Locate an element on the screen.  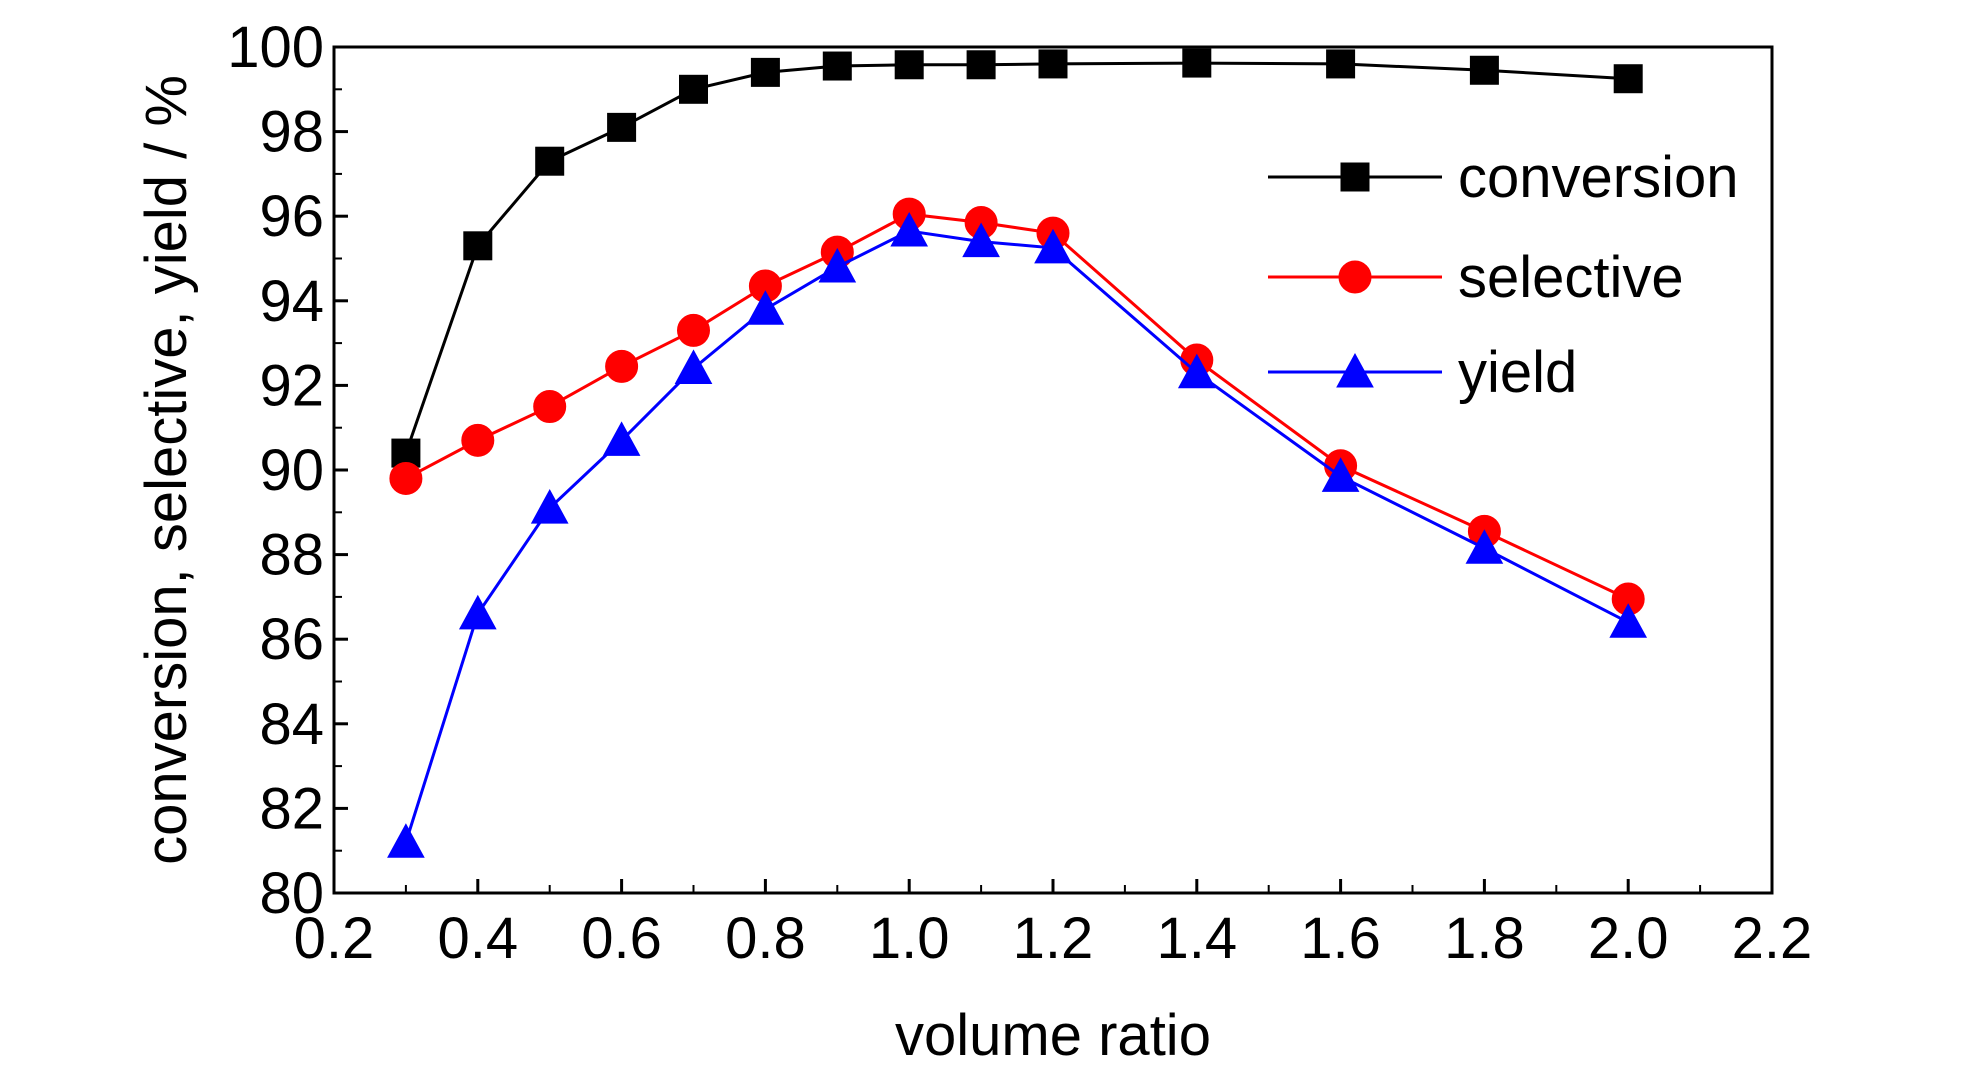
y-tick-label: 84 is located at coordinates (291, 724).